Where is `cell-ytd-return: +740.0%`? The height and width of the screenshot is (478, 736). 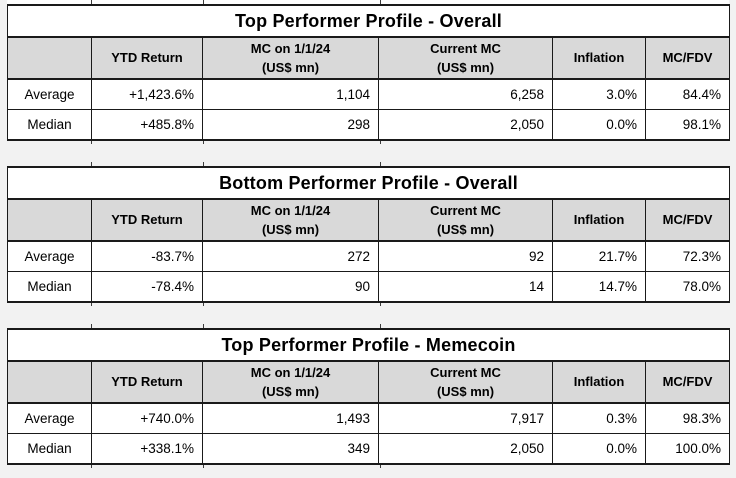
cell-ytd-return: +740.0% is located at coordinates (147, 418).